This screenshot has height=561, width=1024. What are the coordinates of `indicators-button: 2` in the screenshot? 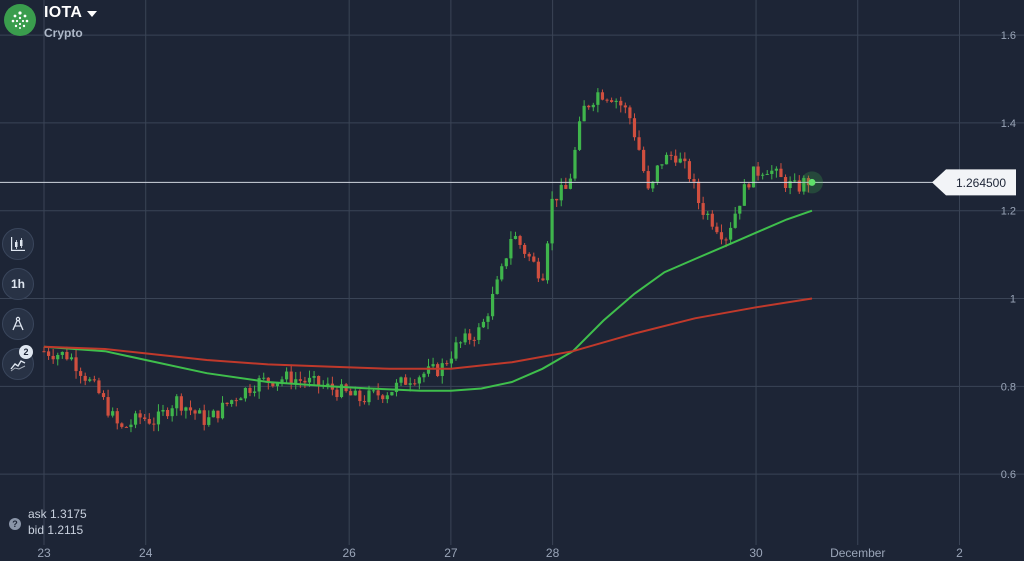 It's located at (18, 362).